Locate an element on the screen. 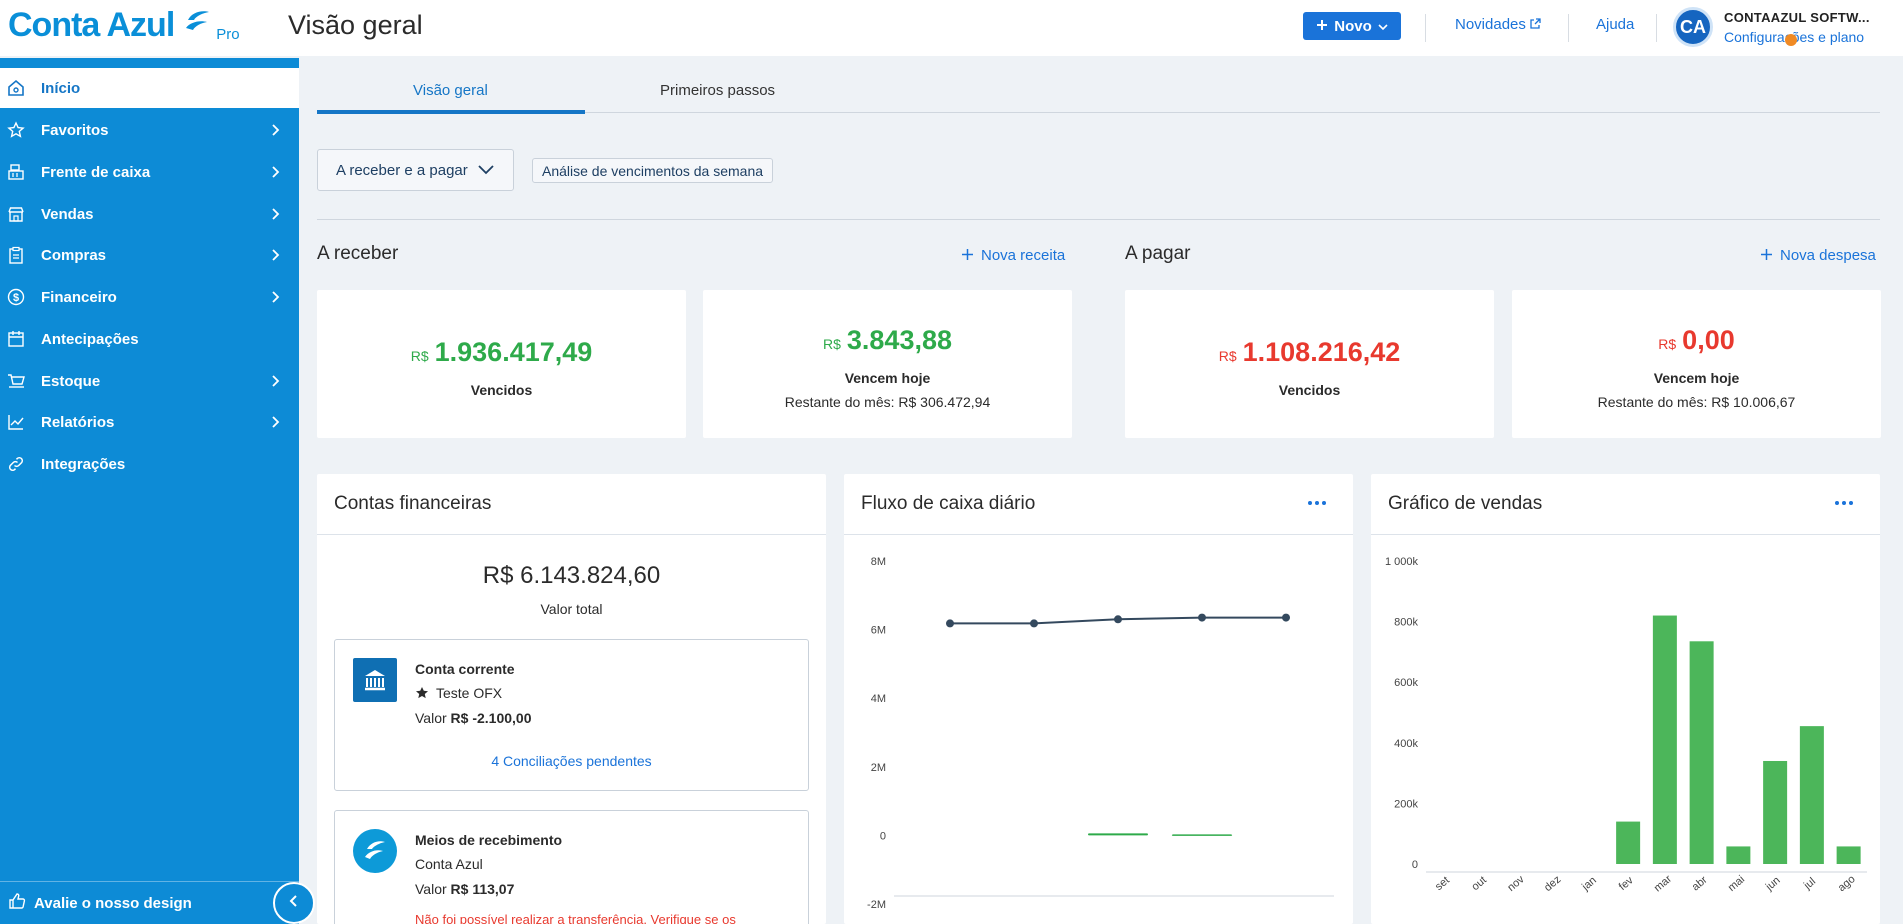 The height and width of the screenshot is (924, 1903). feedback-label: Avalie o nosso design is located at coordinates (113, 903).